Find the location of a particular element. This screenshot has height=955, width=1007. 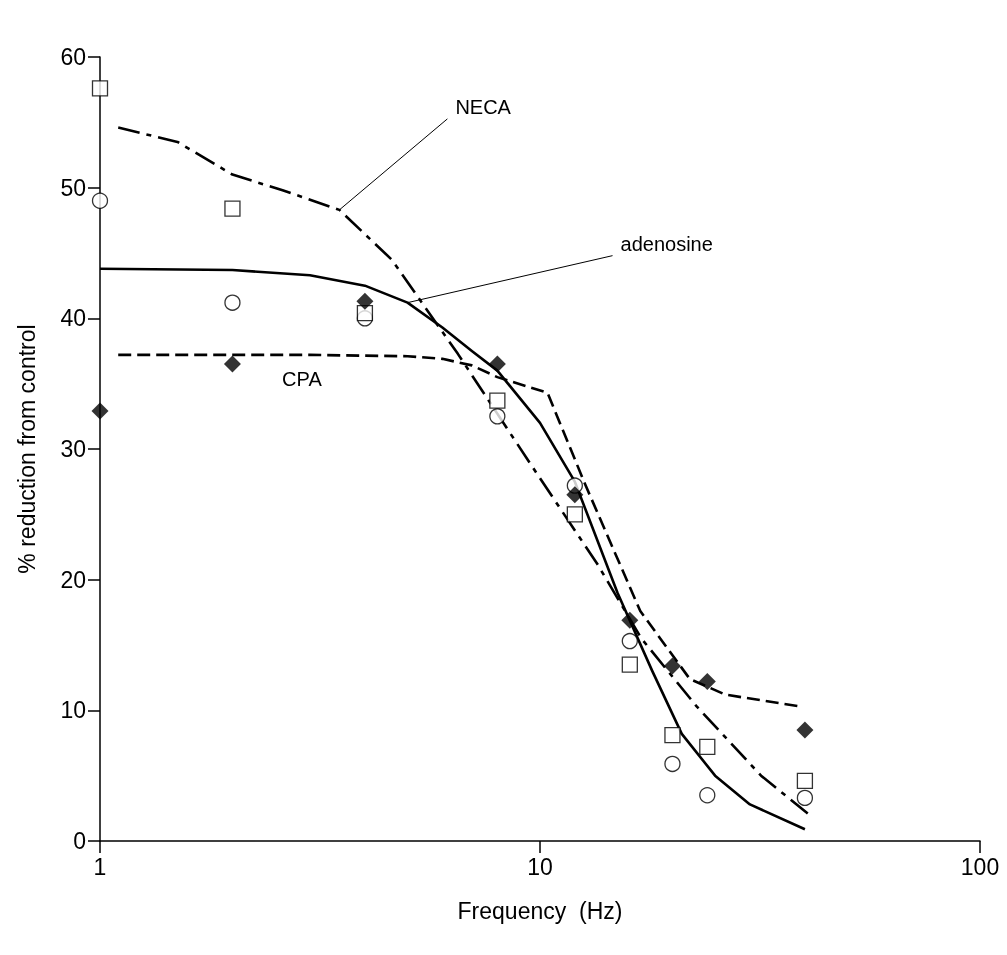

y-tick-label: 40 is located at coordinates (73, 318).